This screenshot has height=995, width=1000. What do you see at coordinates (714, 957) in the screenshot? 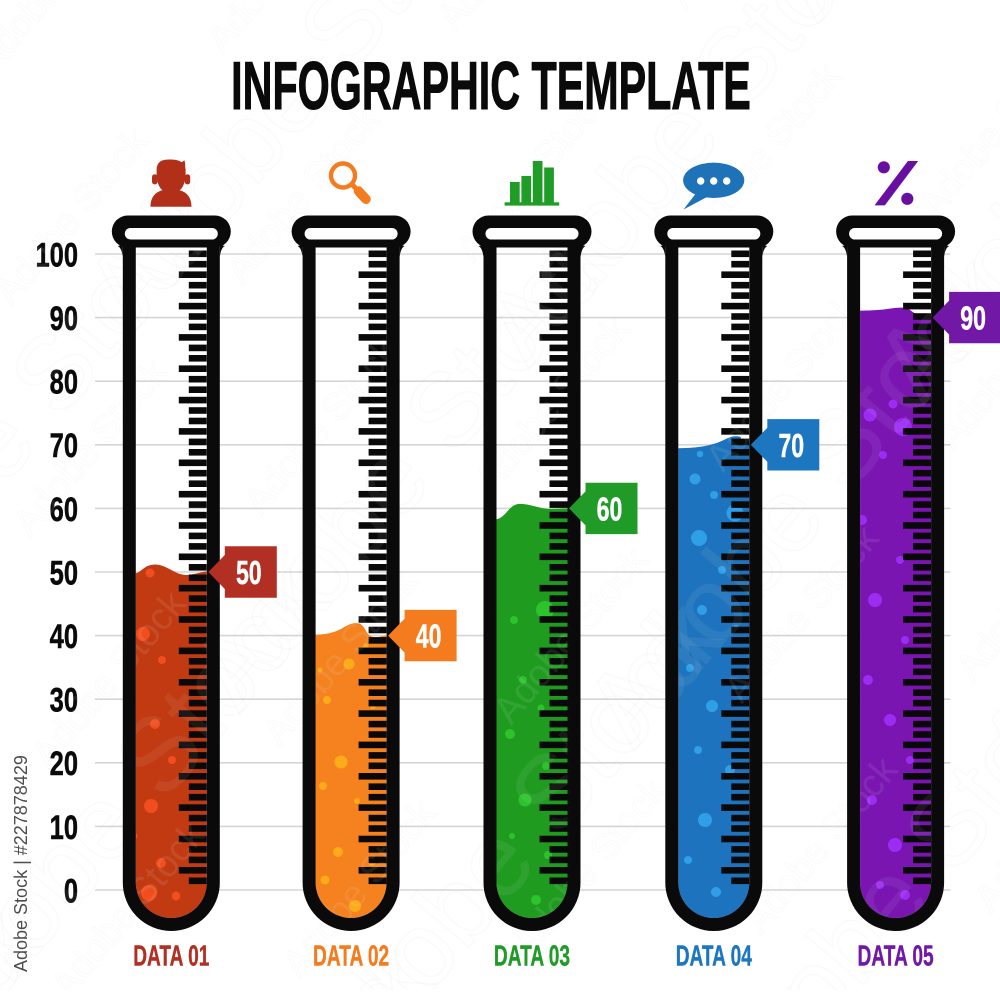
I see `svg-text: DATA 04` at bounding box center [714, 957].